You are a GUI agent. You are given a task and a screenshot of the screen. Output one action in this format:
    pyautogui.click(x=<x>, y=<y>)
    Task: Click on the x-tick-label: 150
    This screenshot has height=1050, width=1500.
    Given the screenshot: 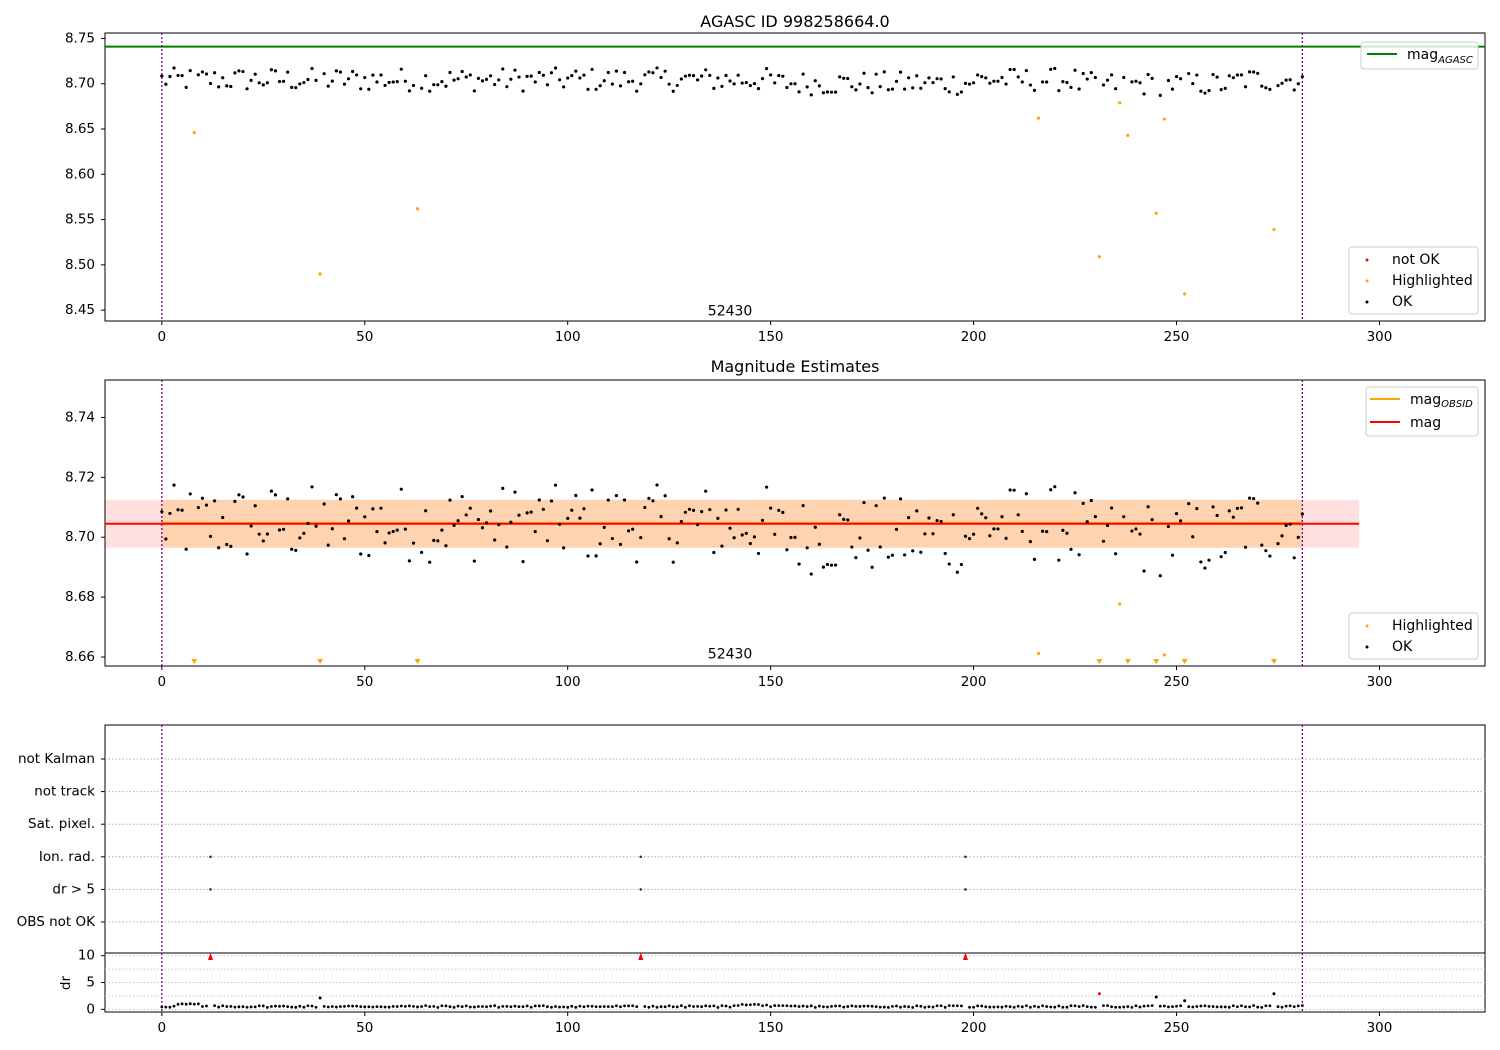 What is the action you would take?
    pyautogui.click(x=771, y=337)
    